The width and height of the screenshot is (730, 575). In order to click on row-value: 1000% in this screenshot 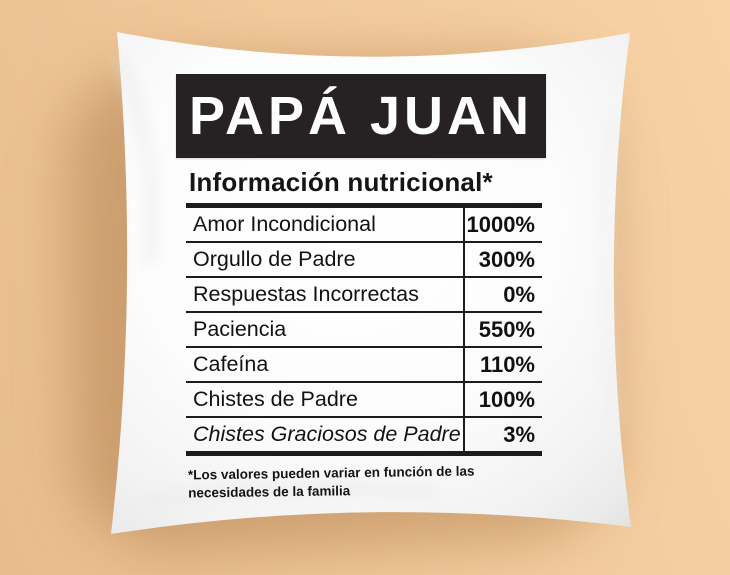, I will do `click(502, 224)`.